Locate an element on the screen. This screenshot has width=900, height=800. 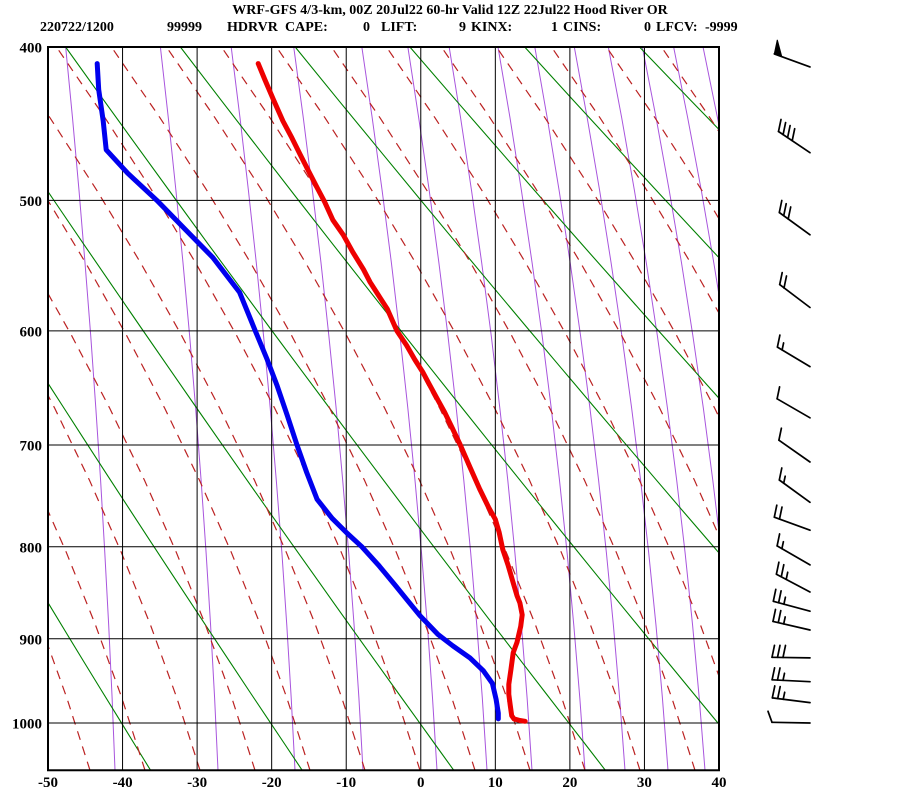
pressure-axis-label: 1000 is located at coordinates (27, 725).